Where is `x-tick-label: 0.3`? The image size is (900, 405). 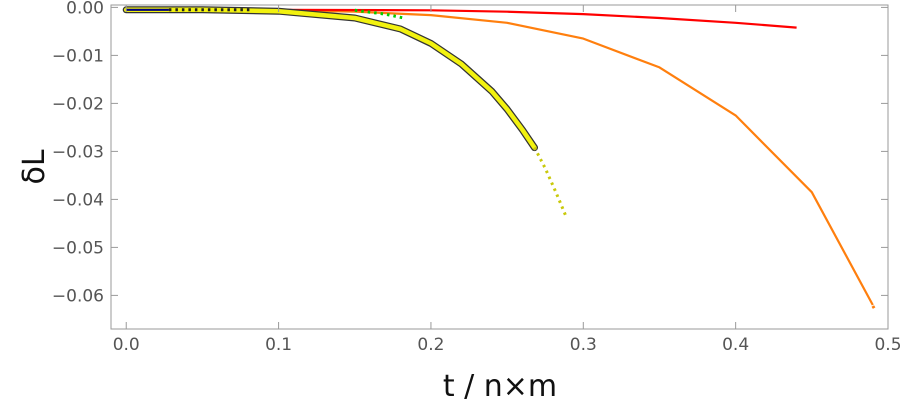 x-tick-label: 0.3 is located at coordinates (583, 345).